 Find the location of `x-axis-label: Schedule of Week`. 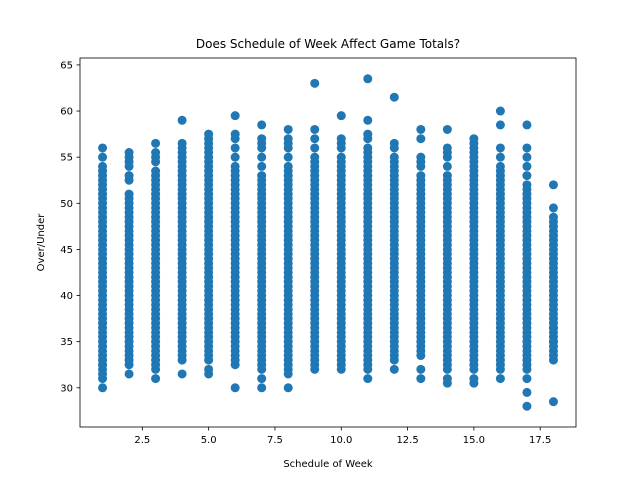

x-axis-label: Schedule of Week is located at coordinates (328, 464).